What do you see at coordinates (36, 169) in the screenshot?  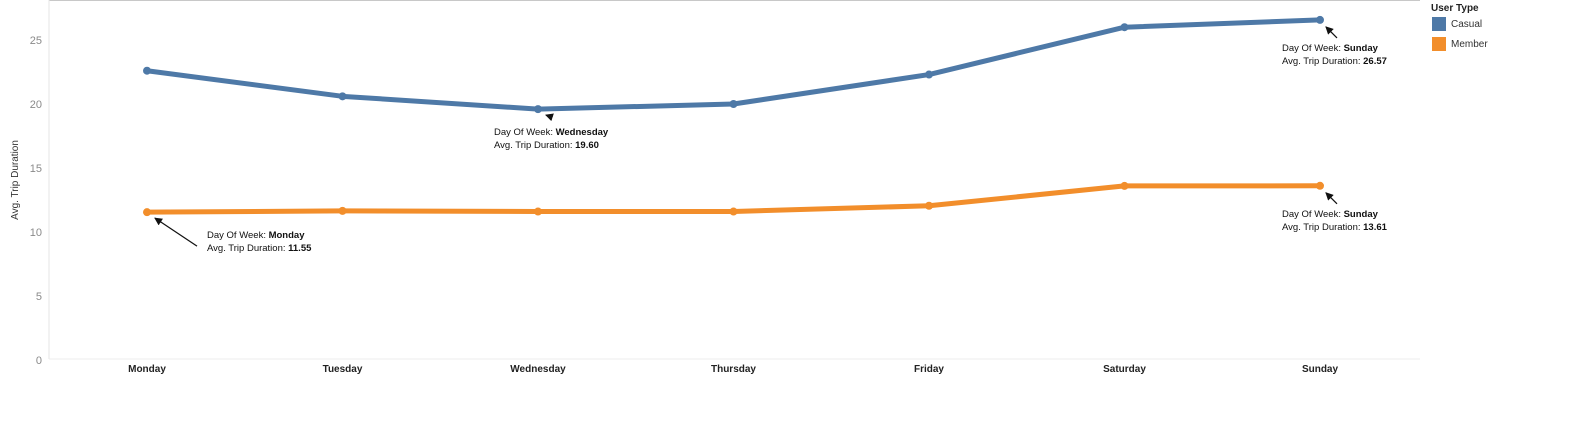 I see `y-tick-label: 15` at bounding box center [36, 169].